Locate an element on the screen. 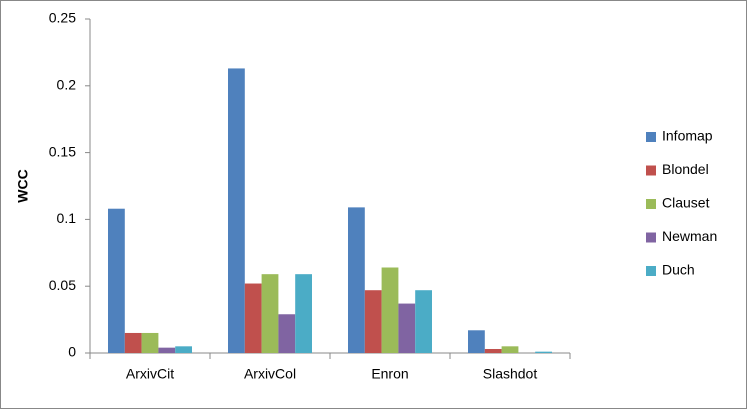  y-tick-label: 0.2 is located at coordinates (67, 85).